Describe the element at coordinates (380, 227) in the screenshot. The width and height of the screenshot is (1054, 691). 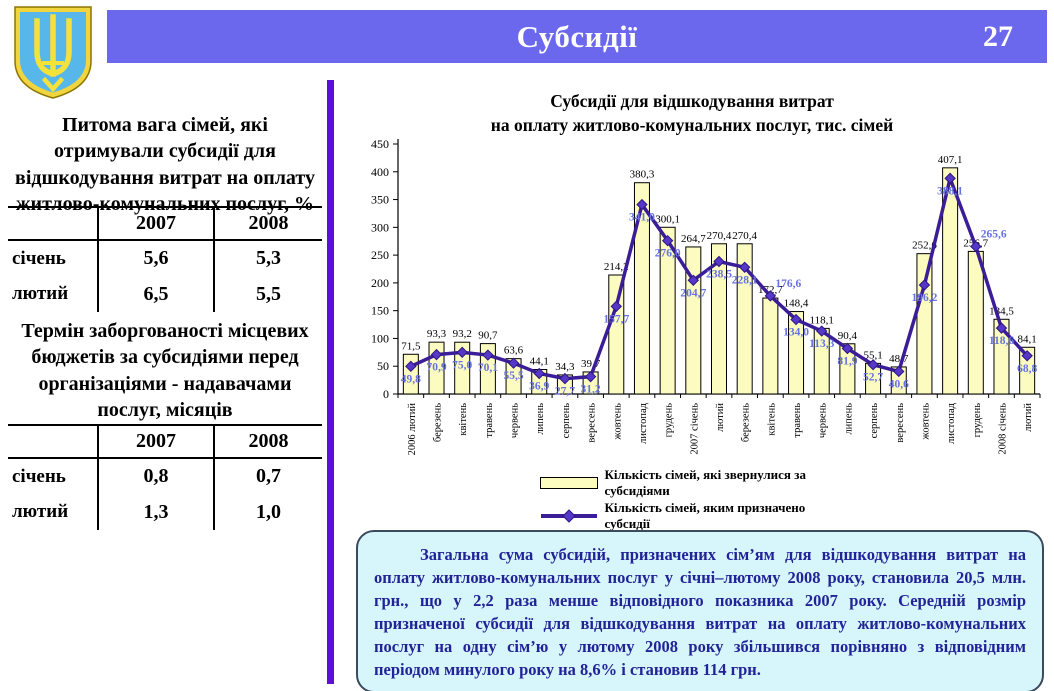
I see `svg-text: 300` at that location.